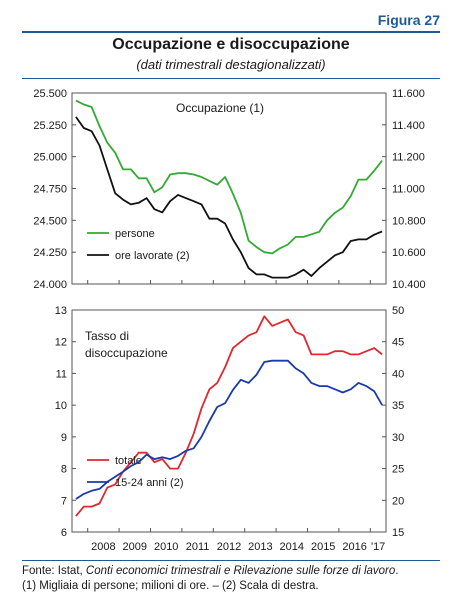 This screenshot has width=462, height=601. What do you see at coordinates (408, 20) in the screenshot?
I see `figure-label: Figura 27` at bounding box center [408, 20].